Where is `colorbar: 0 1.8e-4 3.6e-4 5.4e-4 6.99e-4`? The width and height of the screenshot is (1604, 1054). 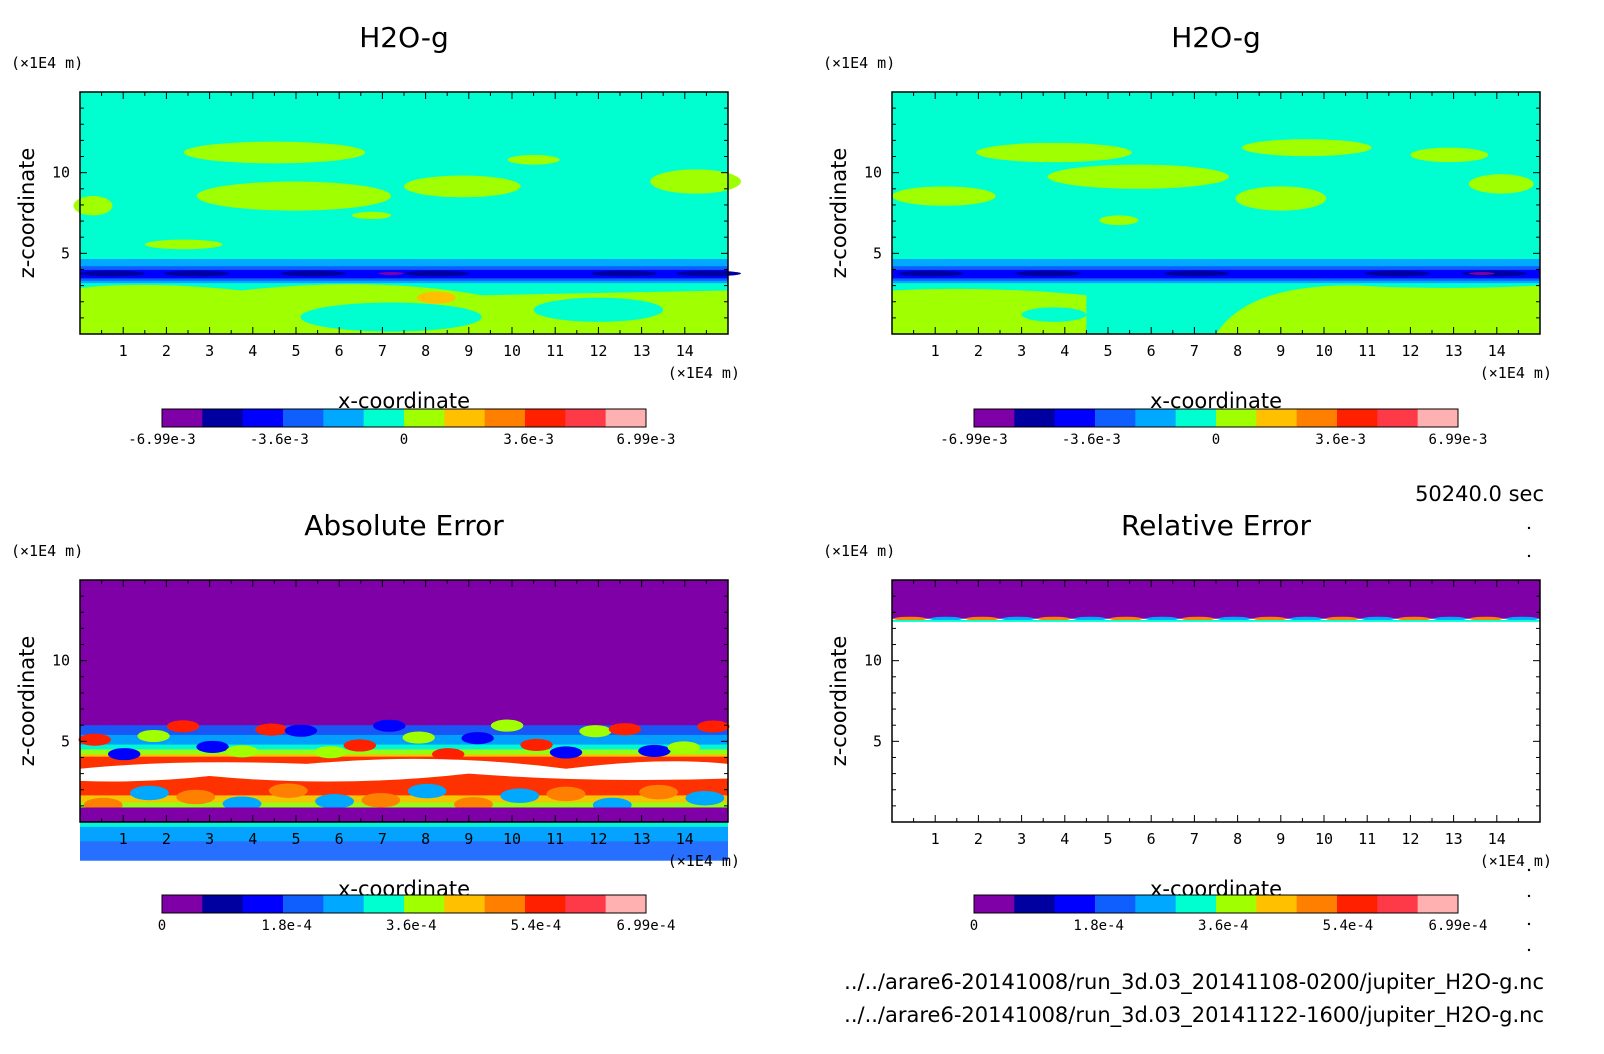
colorbar: 0 1.8e-4 3.6e-4 5.4e-4 6.99e-4 is located at coordinates (1229, 914).